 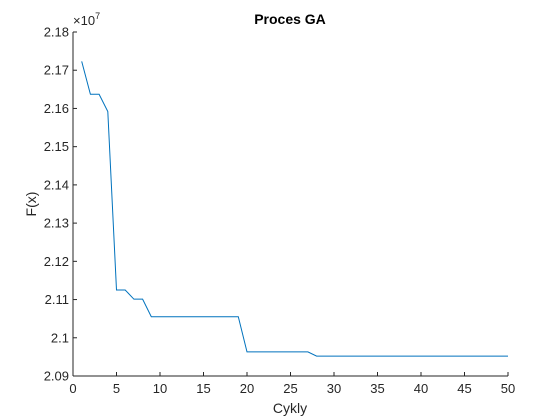 I want to click on x-tick-label: 5, so click(x=116, y=388).